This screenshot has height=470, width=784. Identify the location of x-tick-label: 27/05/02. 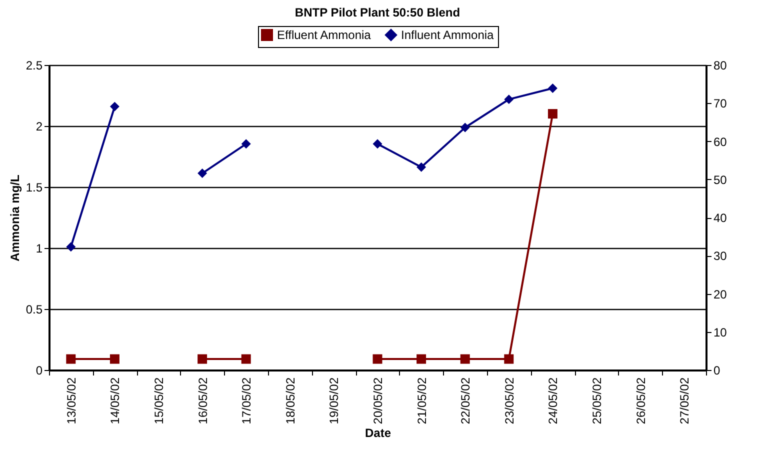
(685, 400).